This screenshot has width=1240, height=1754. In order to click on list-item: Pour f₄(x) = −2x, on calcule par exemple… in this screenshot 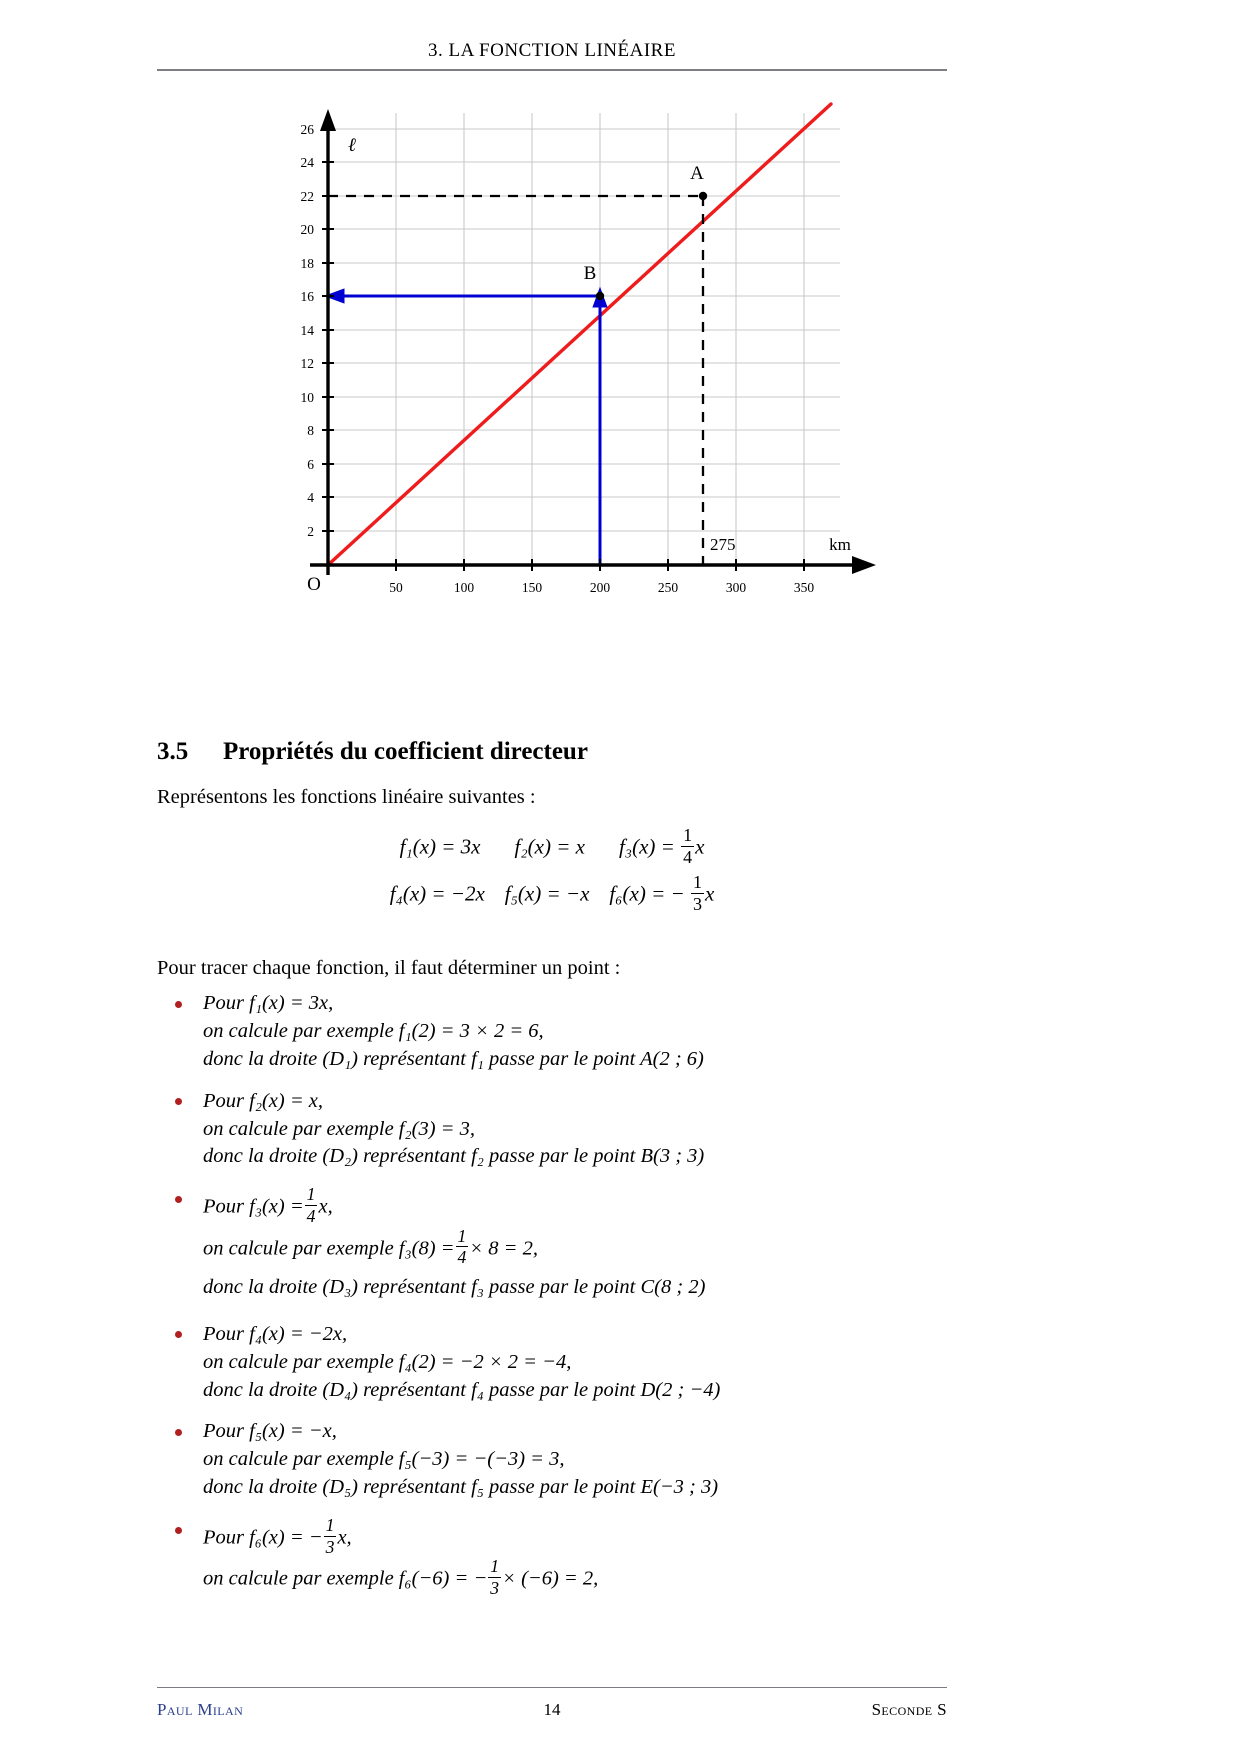, I will do `click(557, 1363)`.